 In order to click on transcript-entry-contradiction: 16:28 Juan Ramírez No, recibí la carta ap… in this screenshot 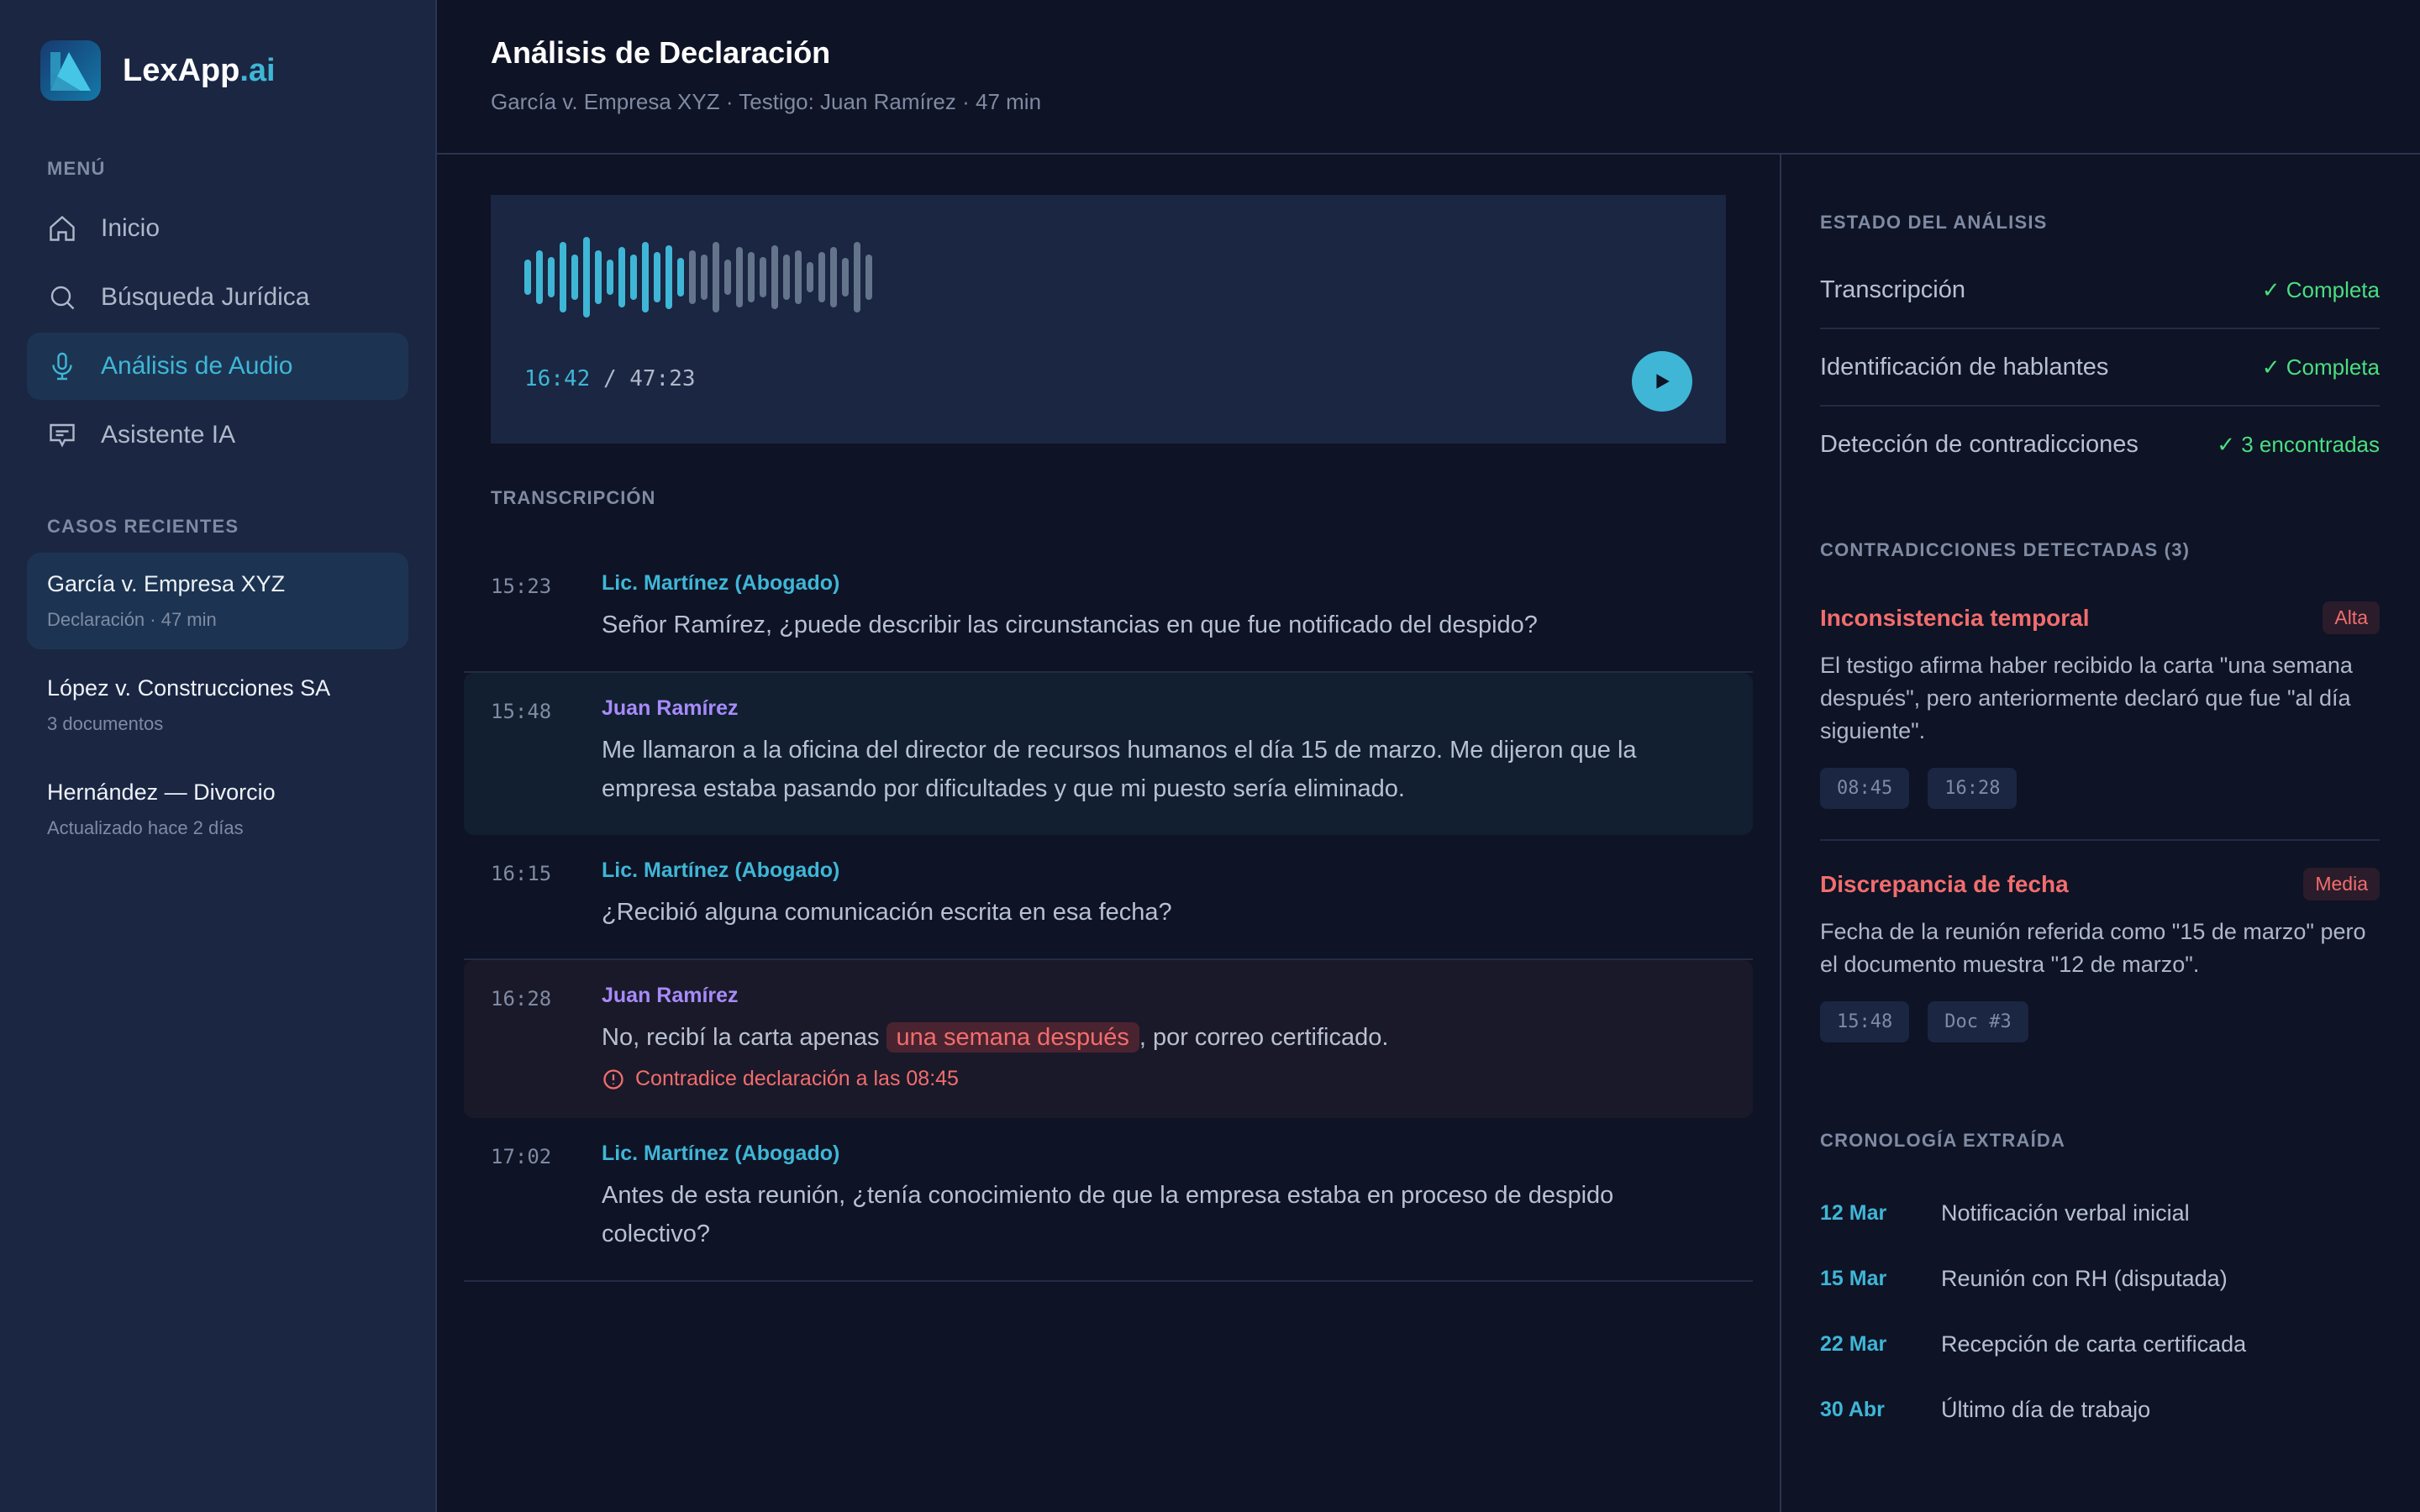, I will do `click(1108, 1039)`.